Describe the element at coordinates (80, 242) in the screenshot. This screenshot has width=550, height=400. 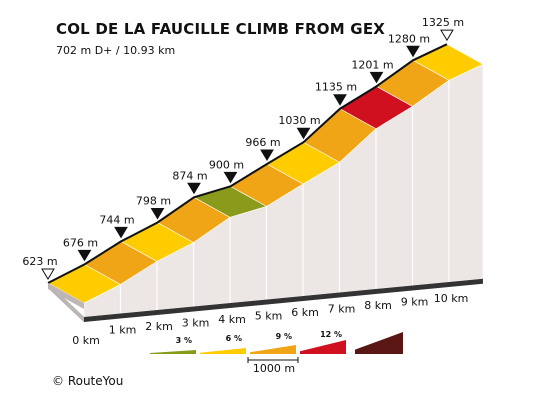
I see `elevation-label-1: 676 m` at that location.